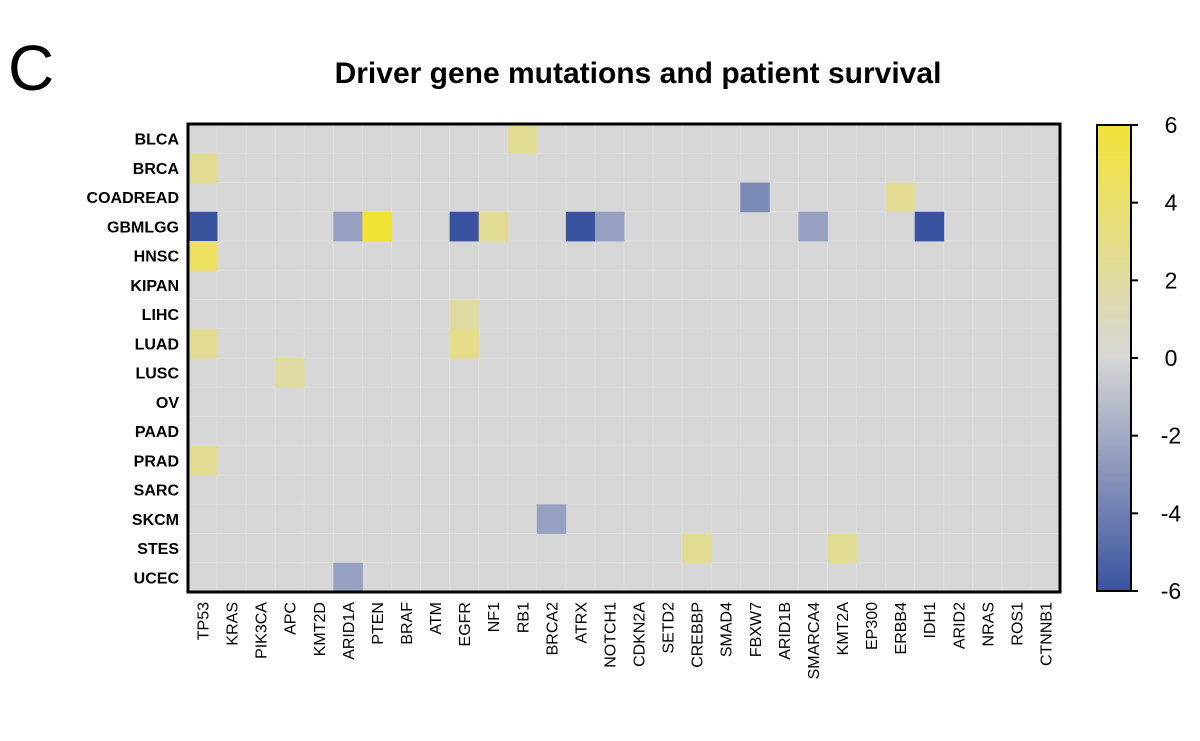 The width and height of the screenshot is (1200, 741). Describe the element at coordinates (436, 618) in the screenshot. I see `column-label-atm: ATM` at that location.